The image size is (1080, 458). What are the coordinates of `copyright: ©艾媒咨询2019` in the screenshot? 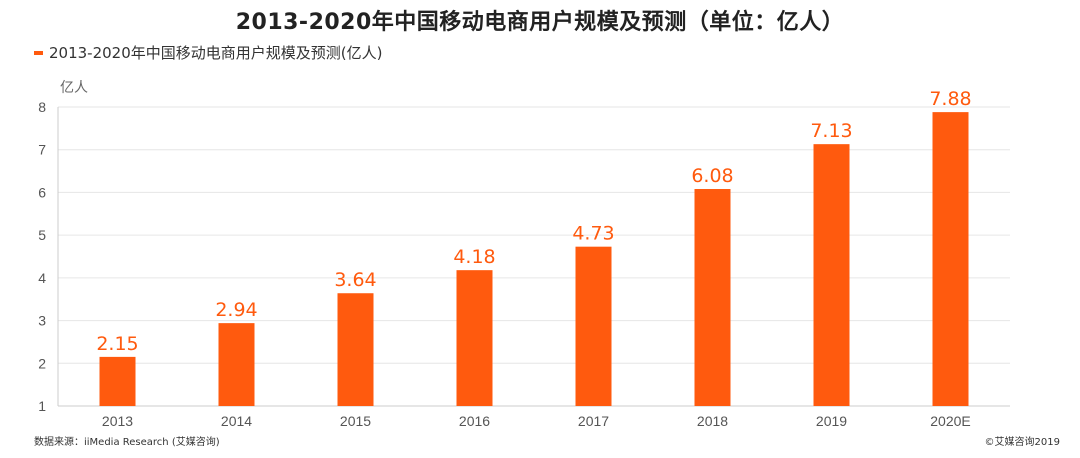 It's located at (1022, 442).